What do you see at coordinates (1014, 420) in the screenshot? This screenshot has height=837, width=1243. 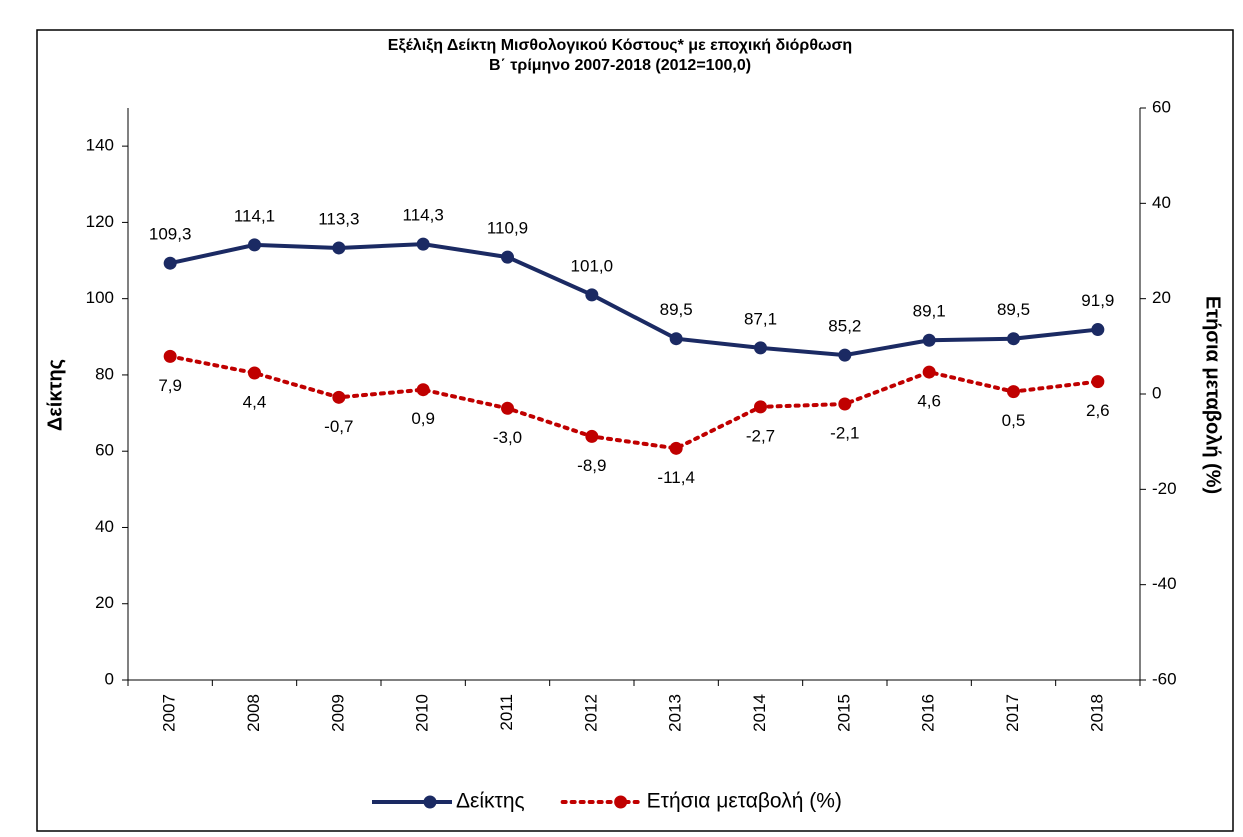 I see `data-label: 0,5` at bounding box center [1014, 420].